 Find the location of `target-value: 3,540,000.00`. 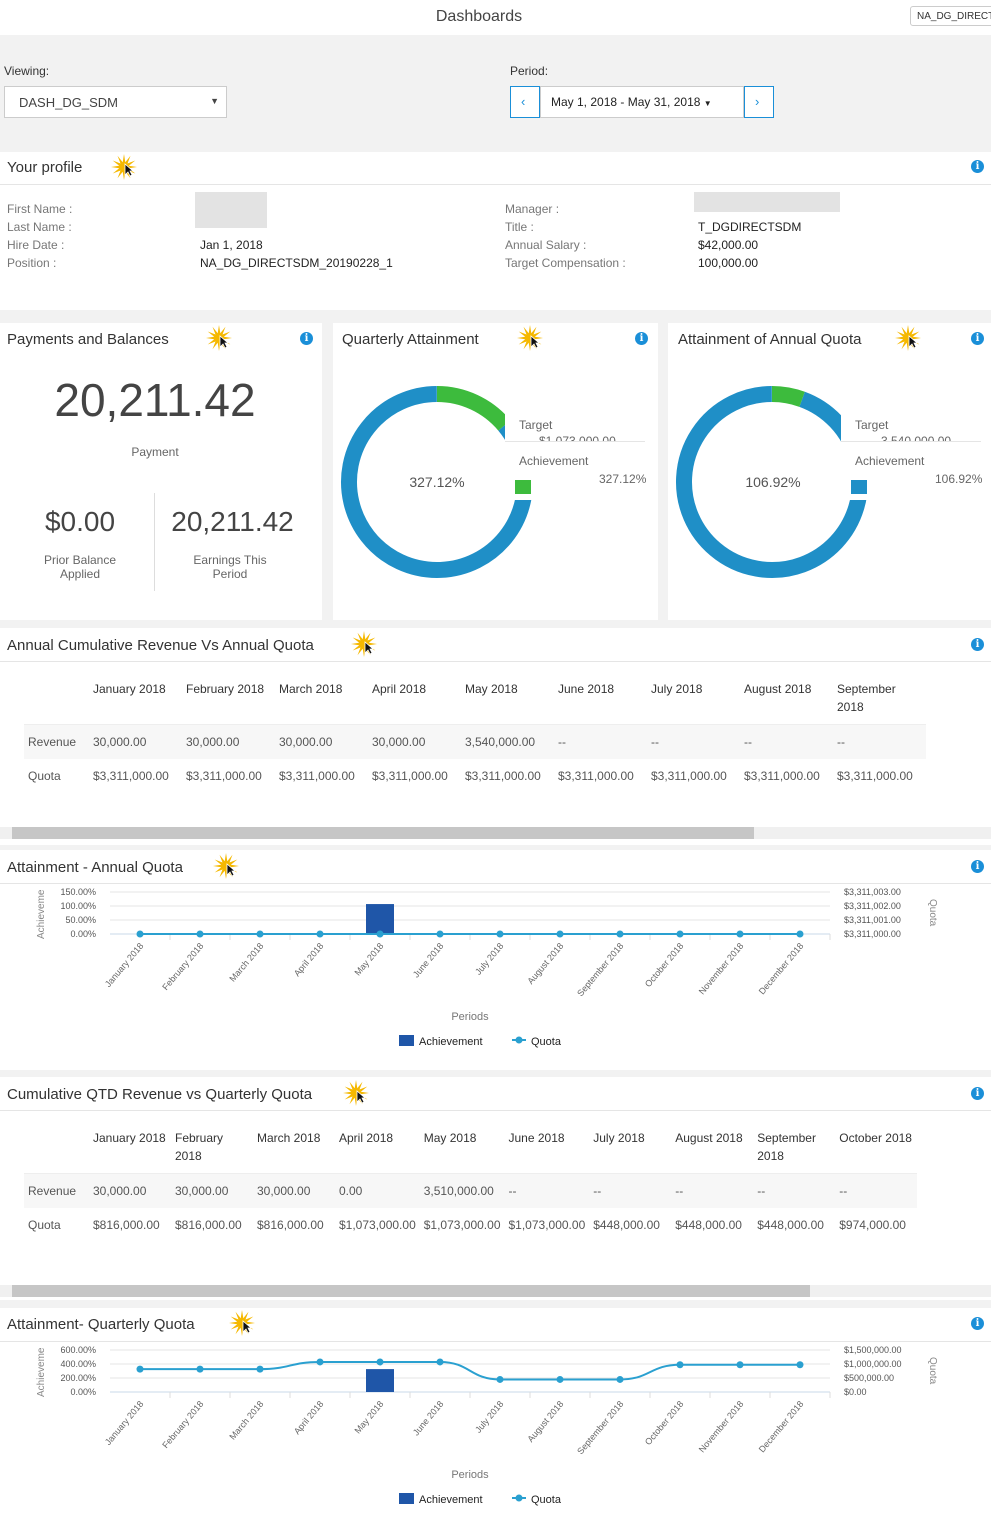

target-value: 3,540,000.00 is located at coordinates (916, 438).